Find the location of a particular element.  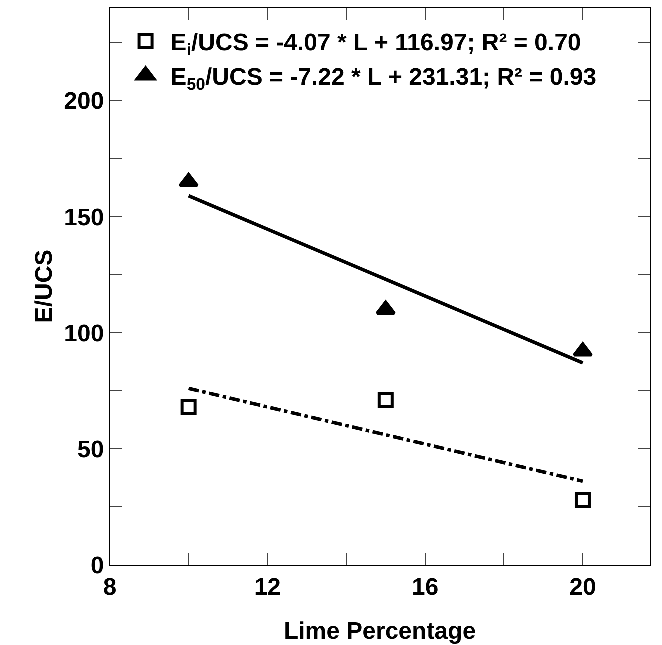

x-tick-label: 20 is located at coordinates (583, 587).